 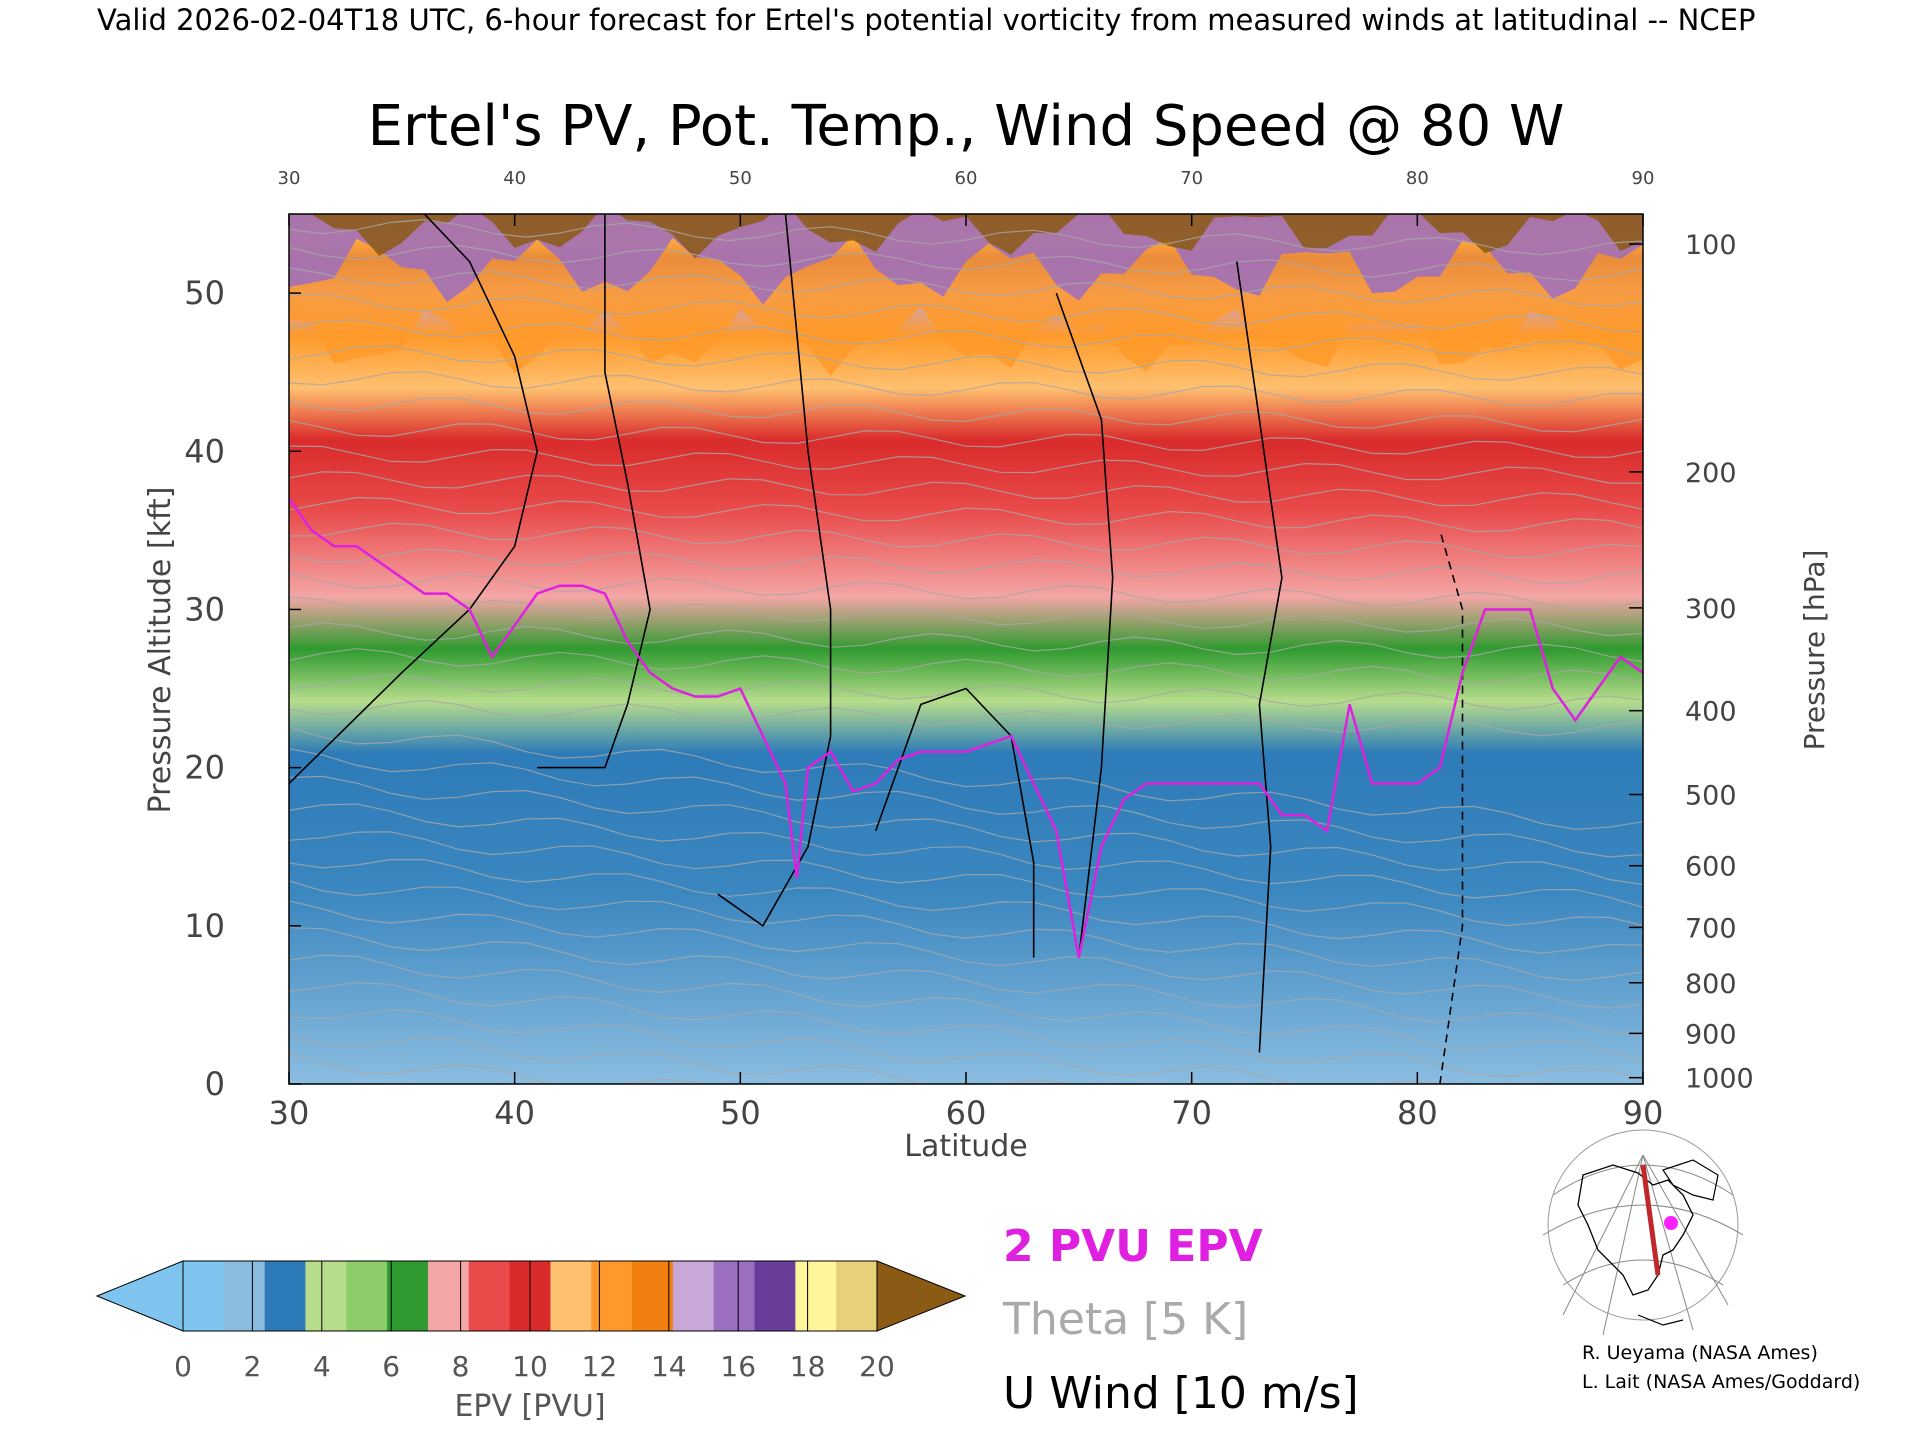 What do you see at coordinates (1671, 1223) in the screenshot?
I see `map-dot` at bounding box center [1671, 1223].